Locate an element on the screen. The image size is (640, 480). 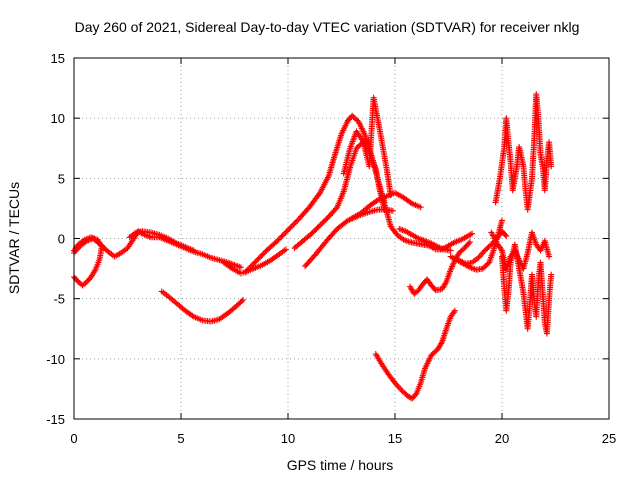
x-tick-label: 15 is located at coordinates (395, 438).